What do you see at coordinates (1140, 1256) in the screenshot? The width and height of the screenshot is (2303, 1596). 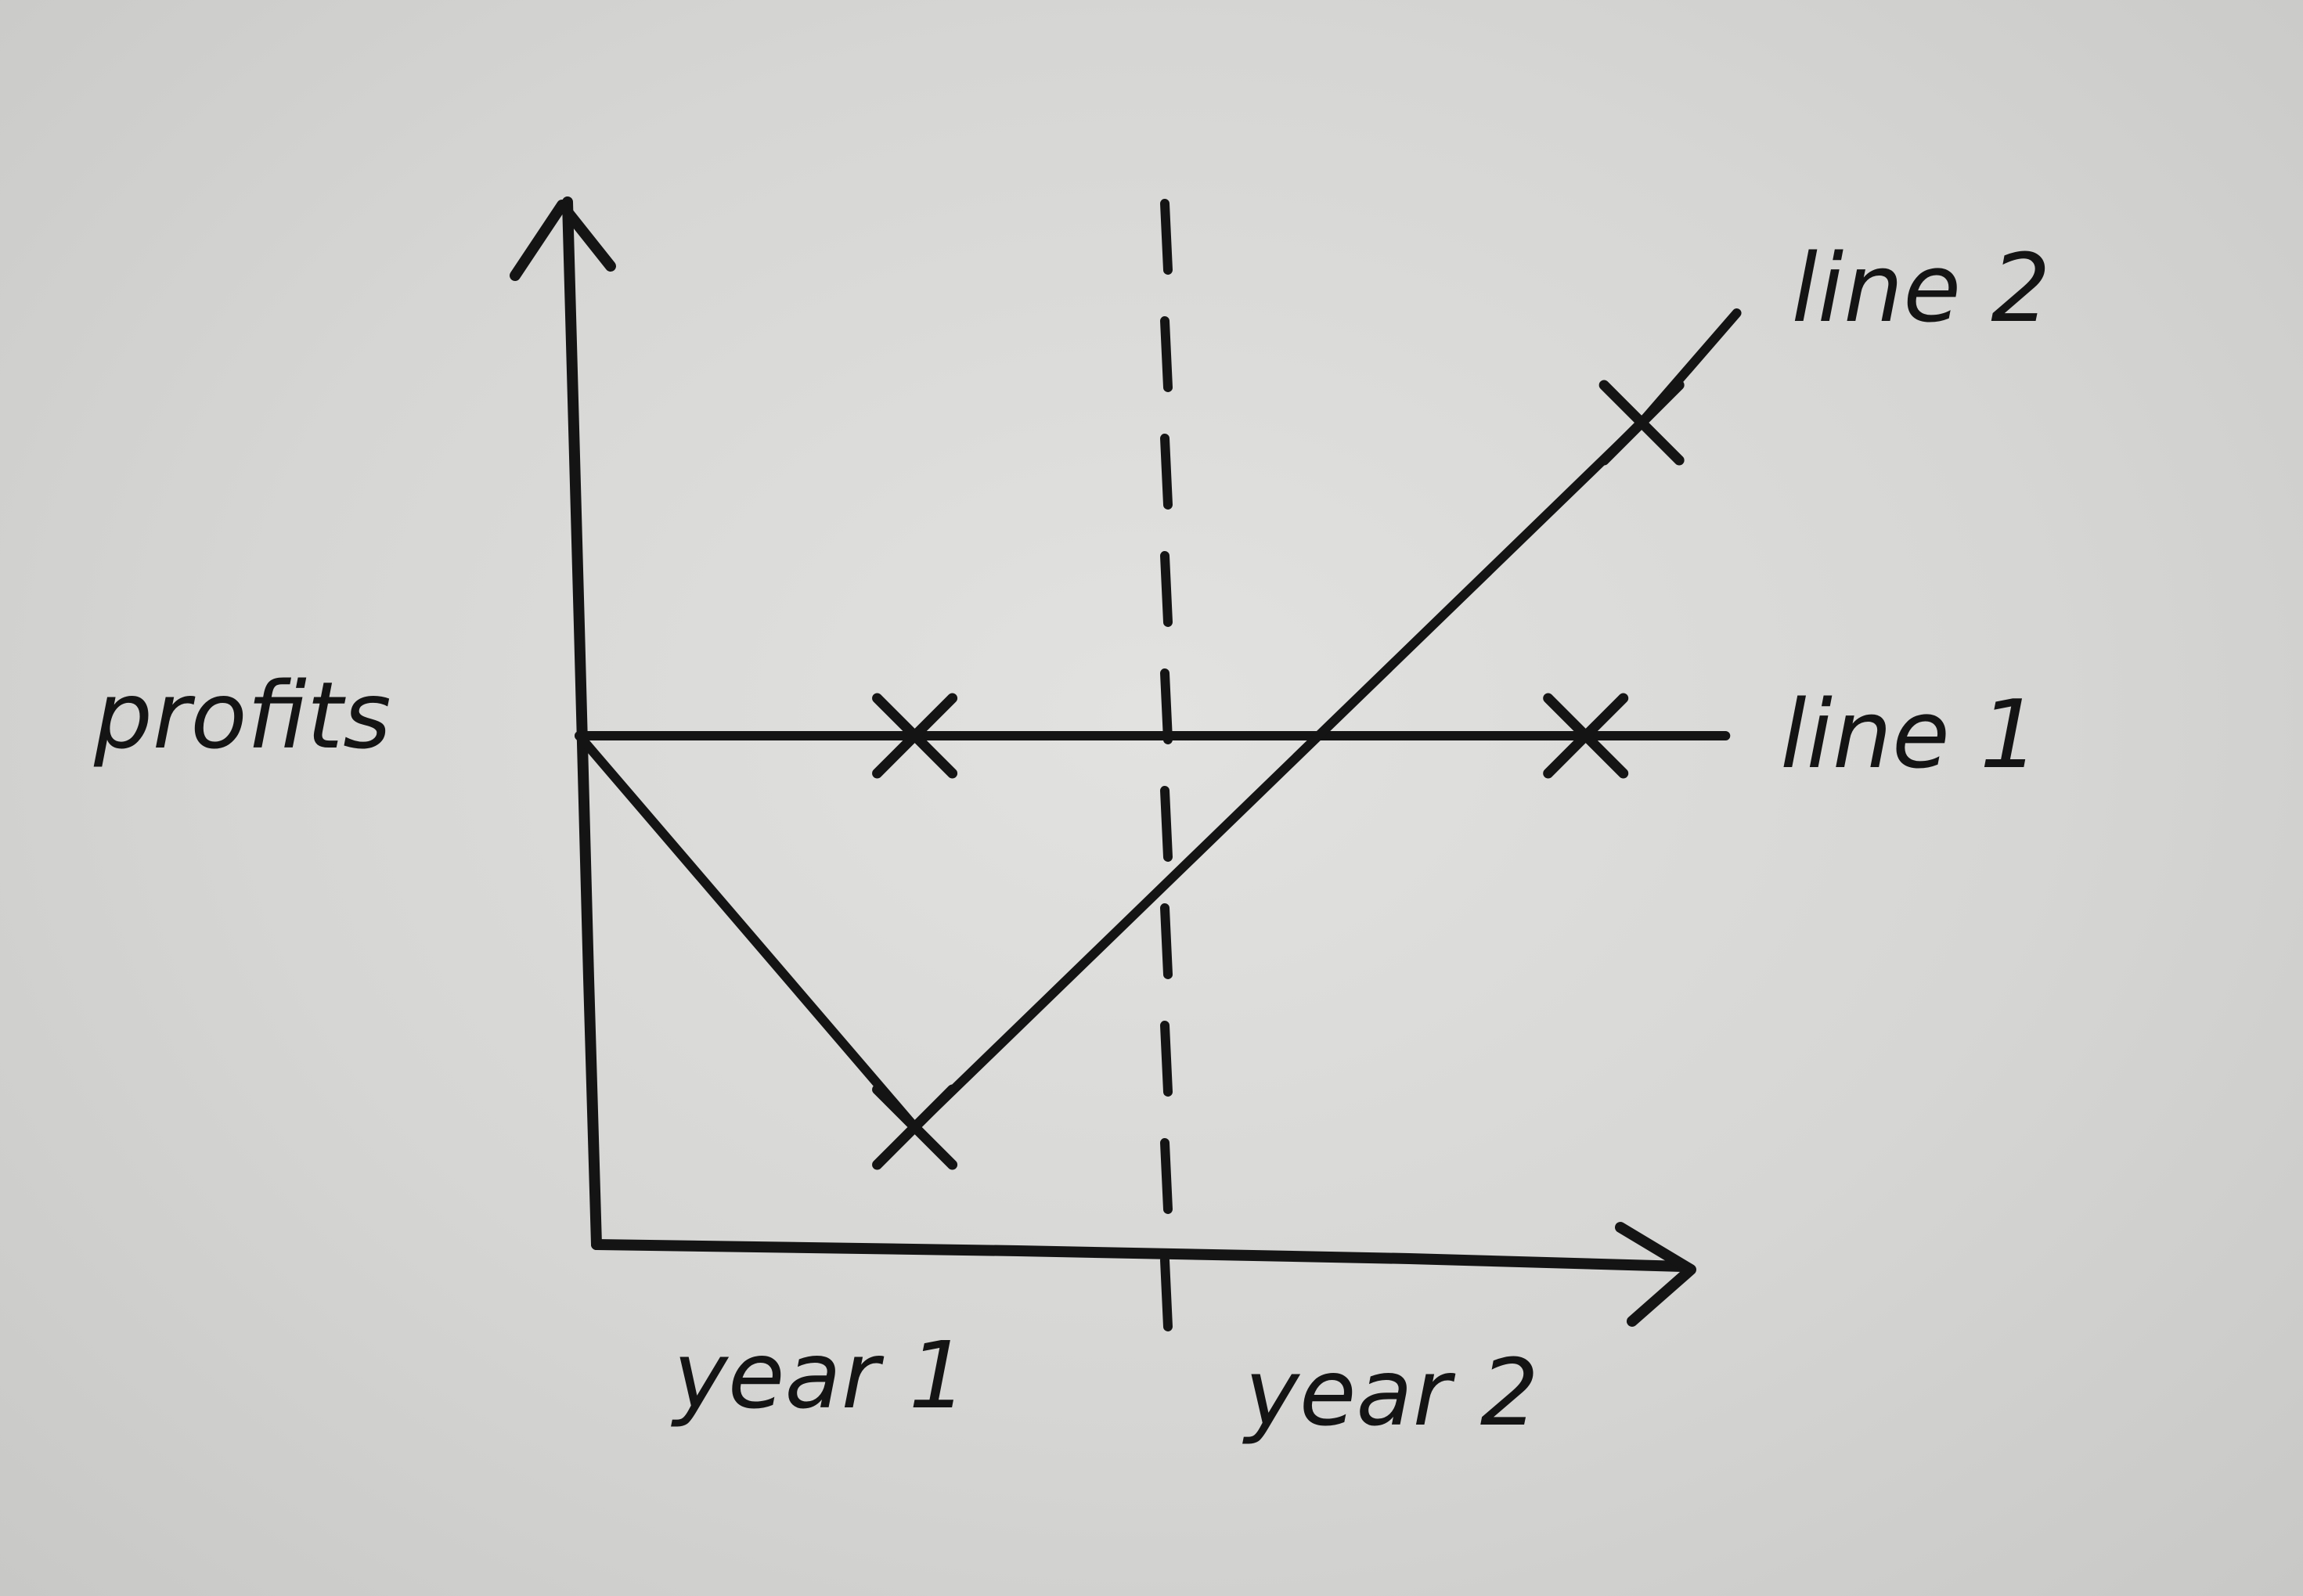 I see `x-axis` at bounding box center [1140, 1256].